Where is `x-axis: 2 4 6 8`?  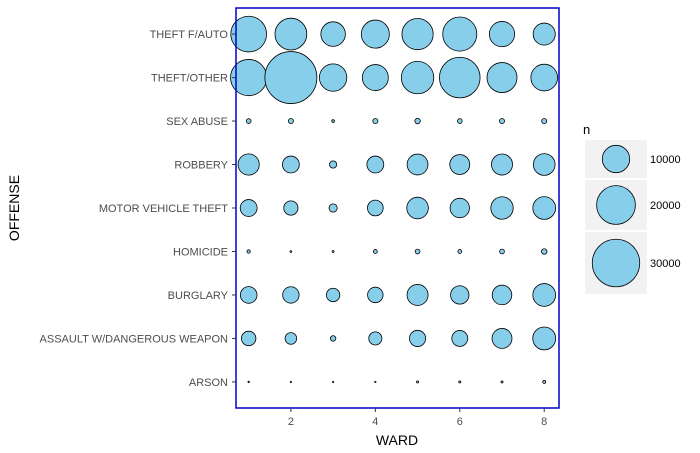 x-axis: 2 4 6 8 is located at coordinates (417, 418).